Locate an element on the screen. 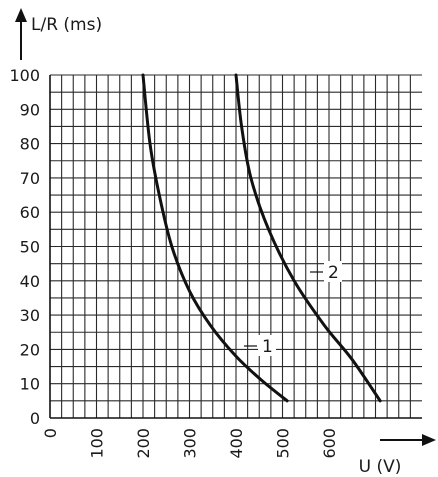 The image size is (438, 477). x-axis-arrow-icon is located at coordinates (429, 440).